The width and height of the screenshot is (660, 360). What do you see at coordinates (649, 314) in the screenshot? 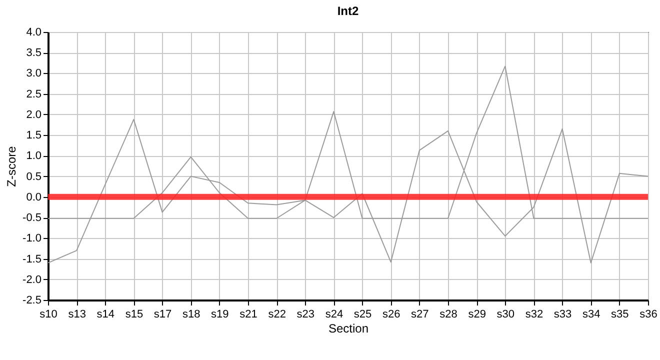
I see `x-tick-label: s36` at bounding box center [649, 314].